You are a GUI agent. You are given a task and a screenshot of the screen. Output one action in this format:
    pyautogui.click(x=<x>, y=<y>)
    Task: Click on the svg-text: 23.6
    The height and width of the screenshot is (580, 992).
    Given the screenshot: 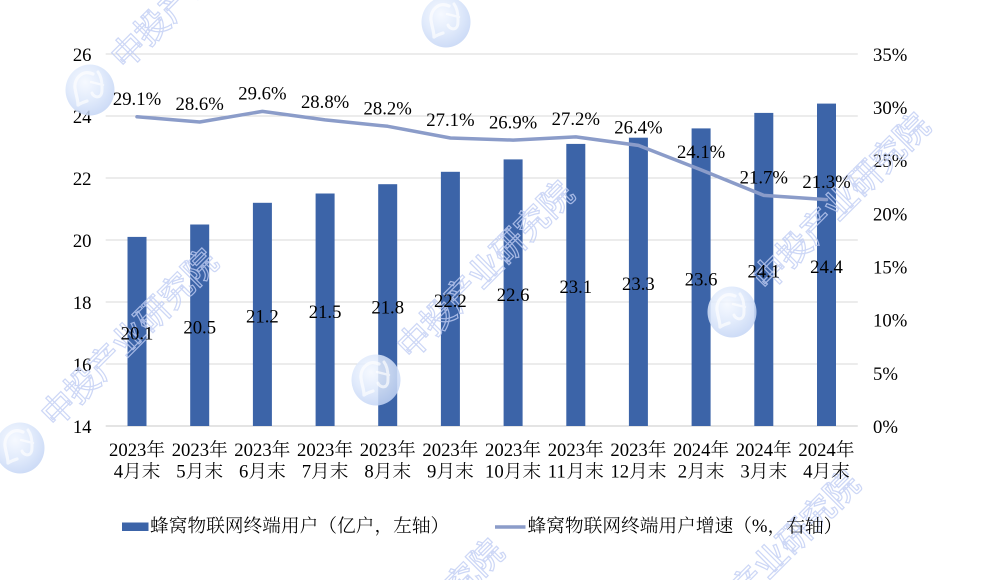 What is the action you would take?
    pyautogui.click(x=701, y=279)
    